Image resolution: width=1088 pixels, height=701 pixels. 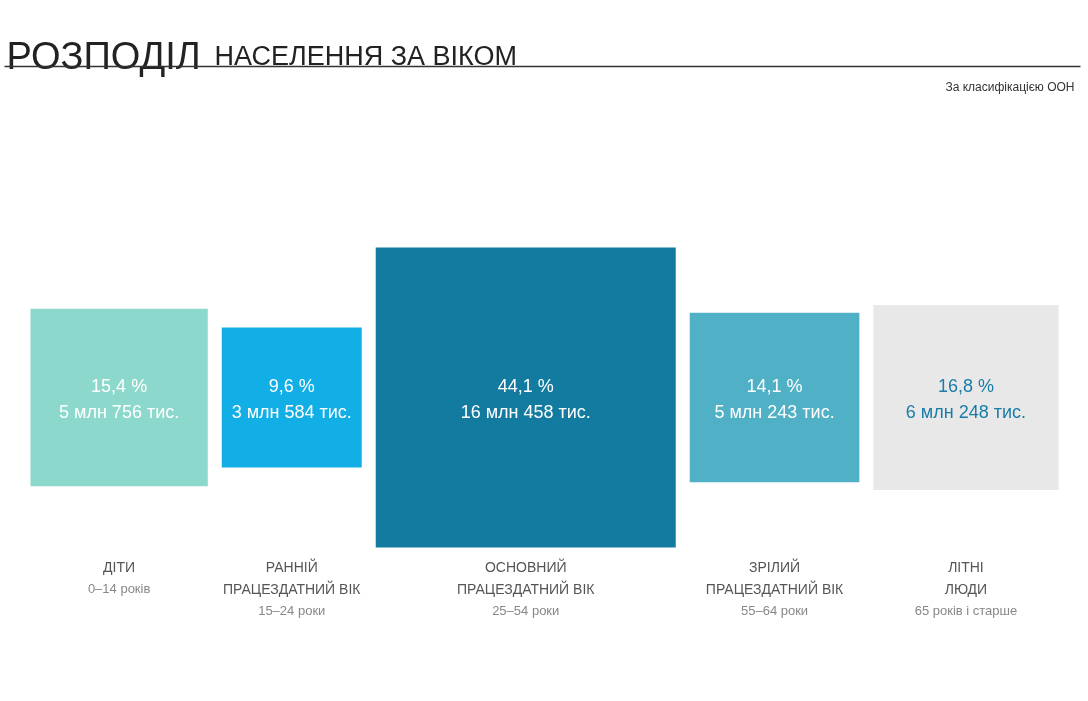 What do you see at coordinates (292, 577) in the screenshot?
I see `category-label: РАННІЙ ПРАЦЕЗДАТНИЙ ВІК` at bounding box center [292, 577].